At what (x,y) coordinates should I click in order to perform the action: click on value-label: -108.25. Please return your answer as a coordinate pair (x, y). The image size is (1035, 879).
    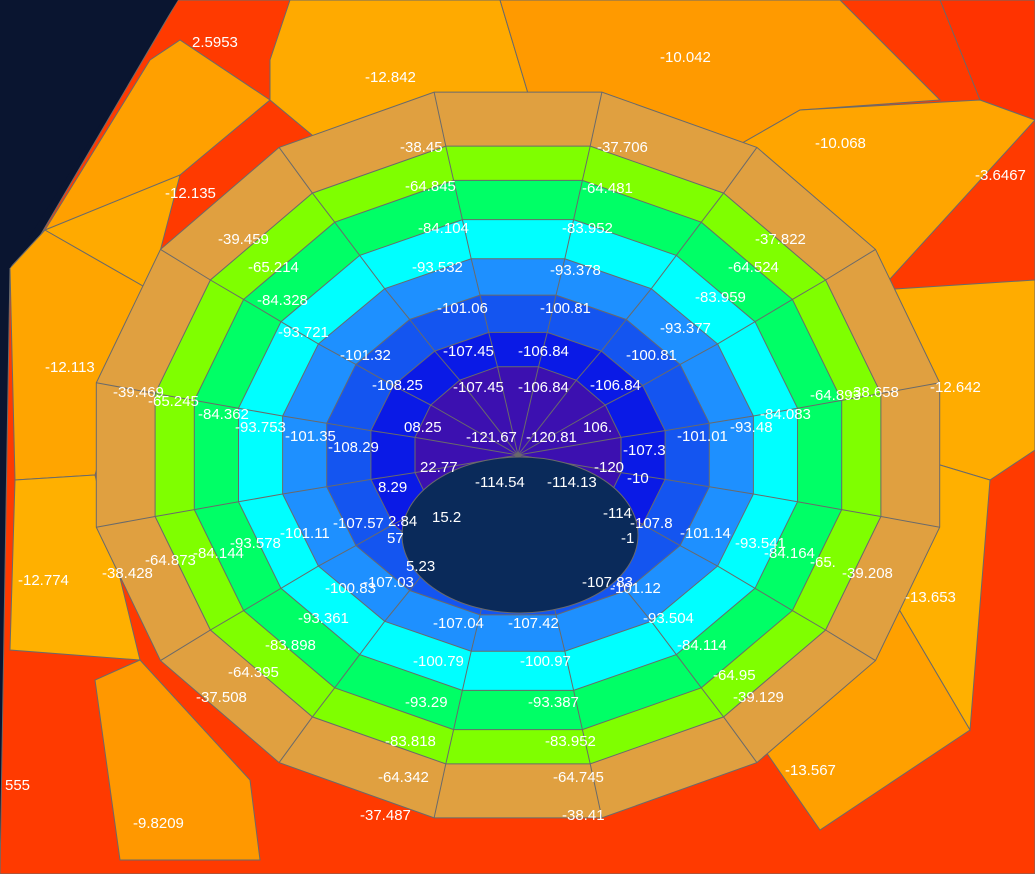
    Looking at the image, I should click on (397, 385).